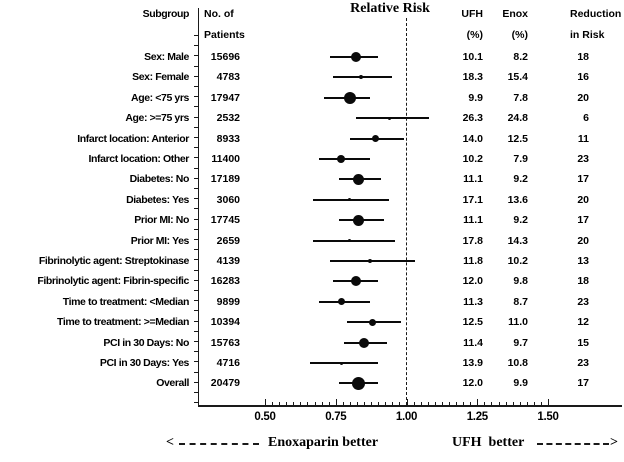 Image resolution: width=624 pixels, height=462 pixels. I want to click on patients-value: 8933, so click(228, 138).